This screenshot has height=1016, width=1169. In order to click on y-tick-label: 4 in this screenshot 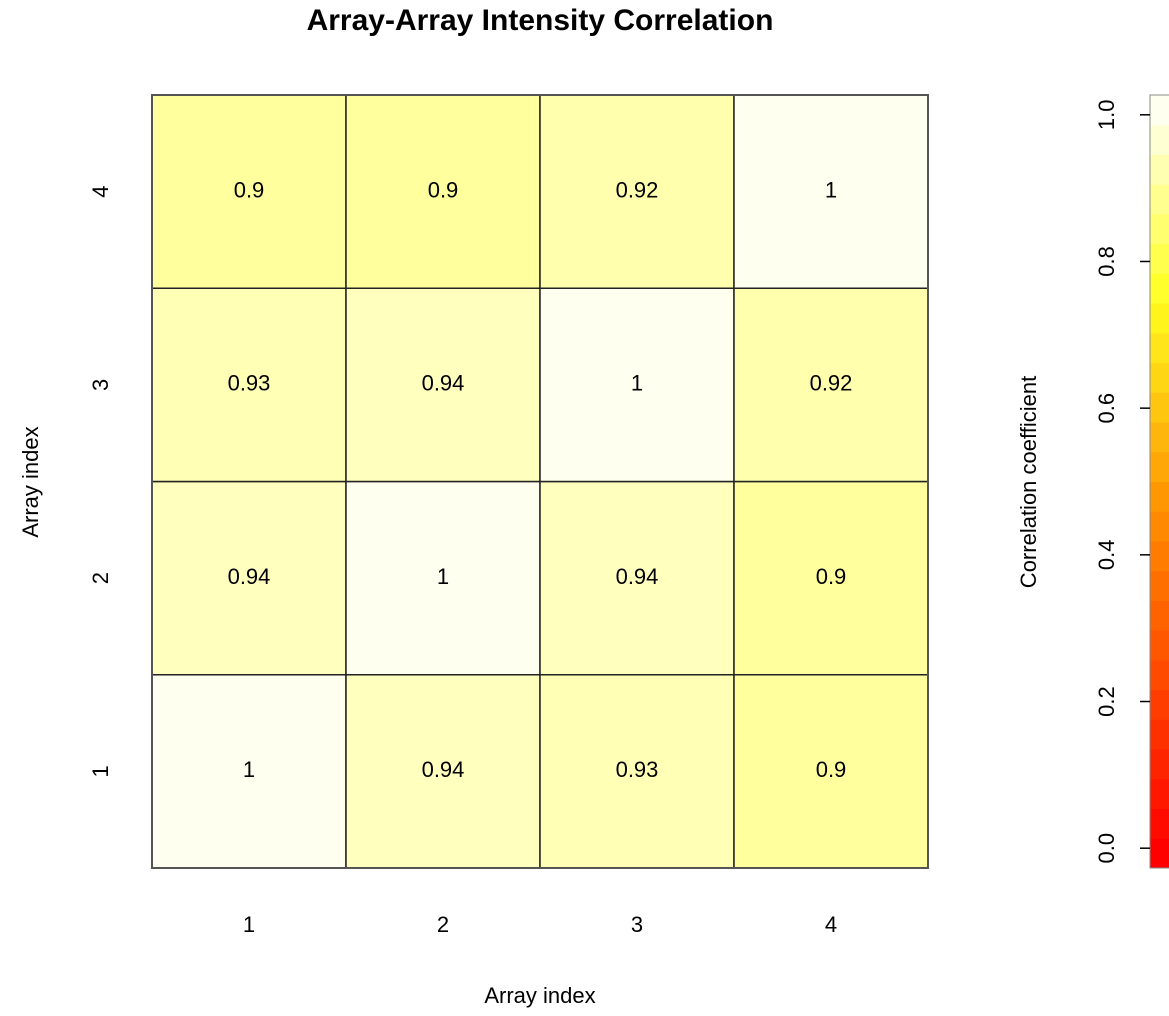, I will do `click(100, 192)`.